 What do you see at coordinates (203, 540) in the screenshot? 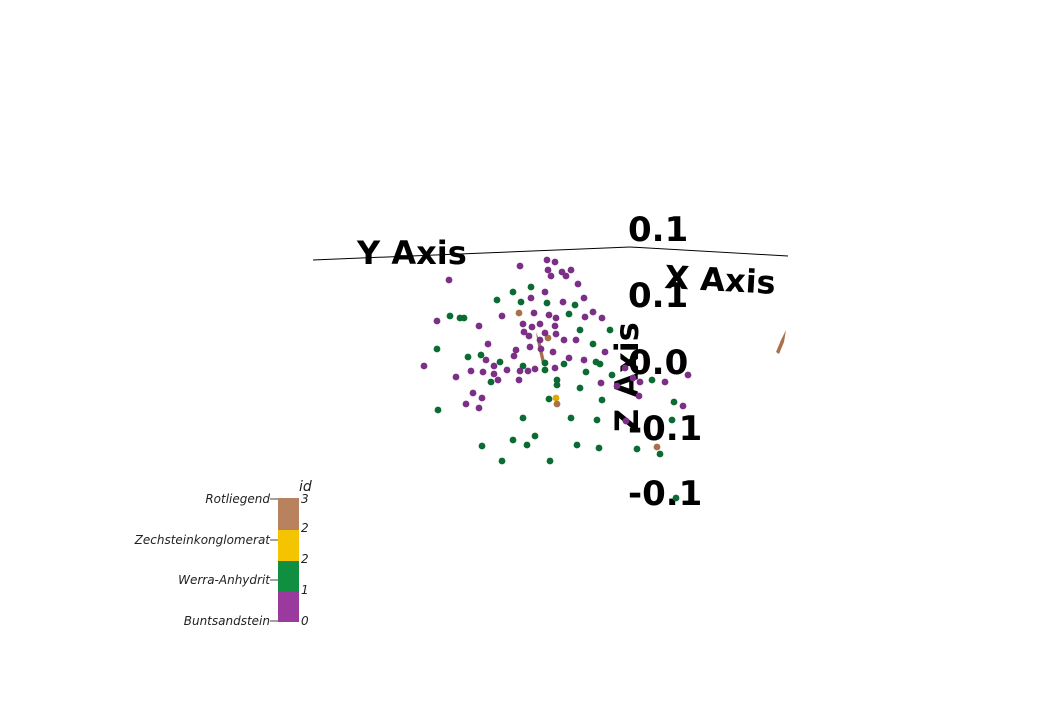
I see `legend-label-zechstein: Zechsteinkonglomerat` at bounding box center [203, 540].